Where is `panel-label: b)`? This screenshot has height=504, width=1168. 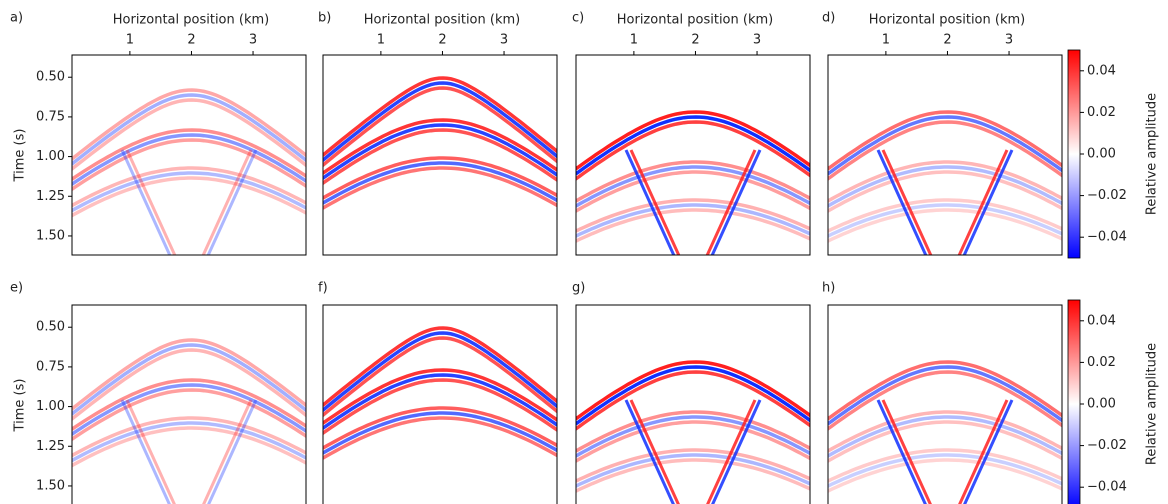
panel-label: b) is located at coordinates (324, 18).